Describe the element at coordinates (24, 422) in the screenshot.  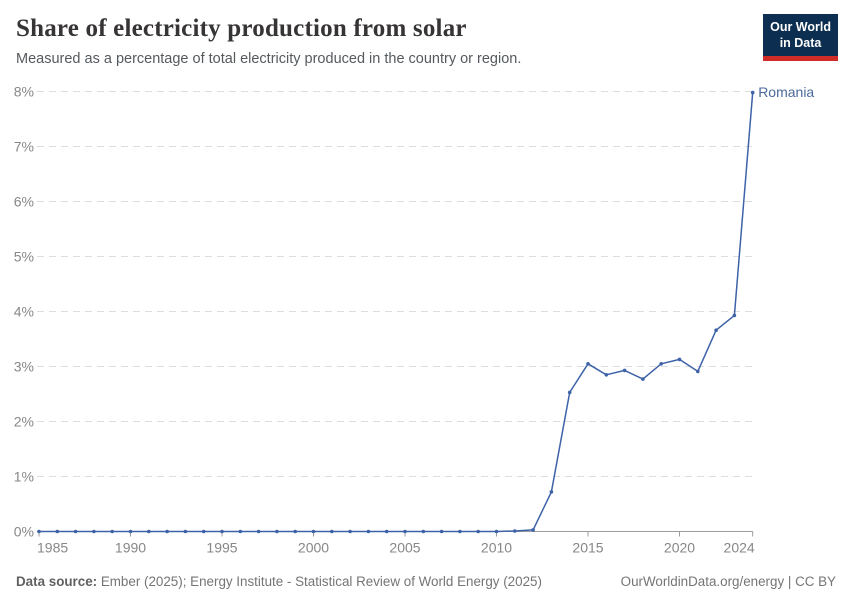
I see `y-tick-label: 2%` at that location.